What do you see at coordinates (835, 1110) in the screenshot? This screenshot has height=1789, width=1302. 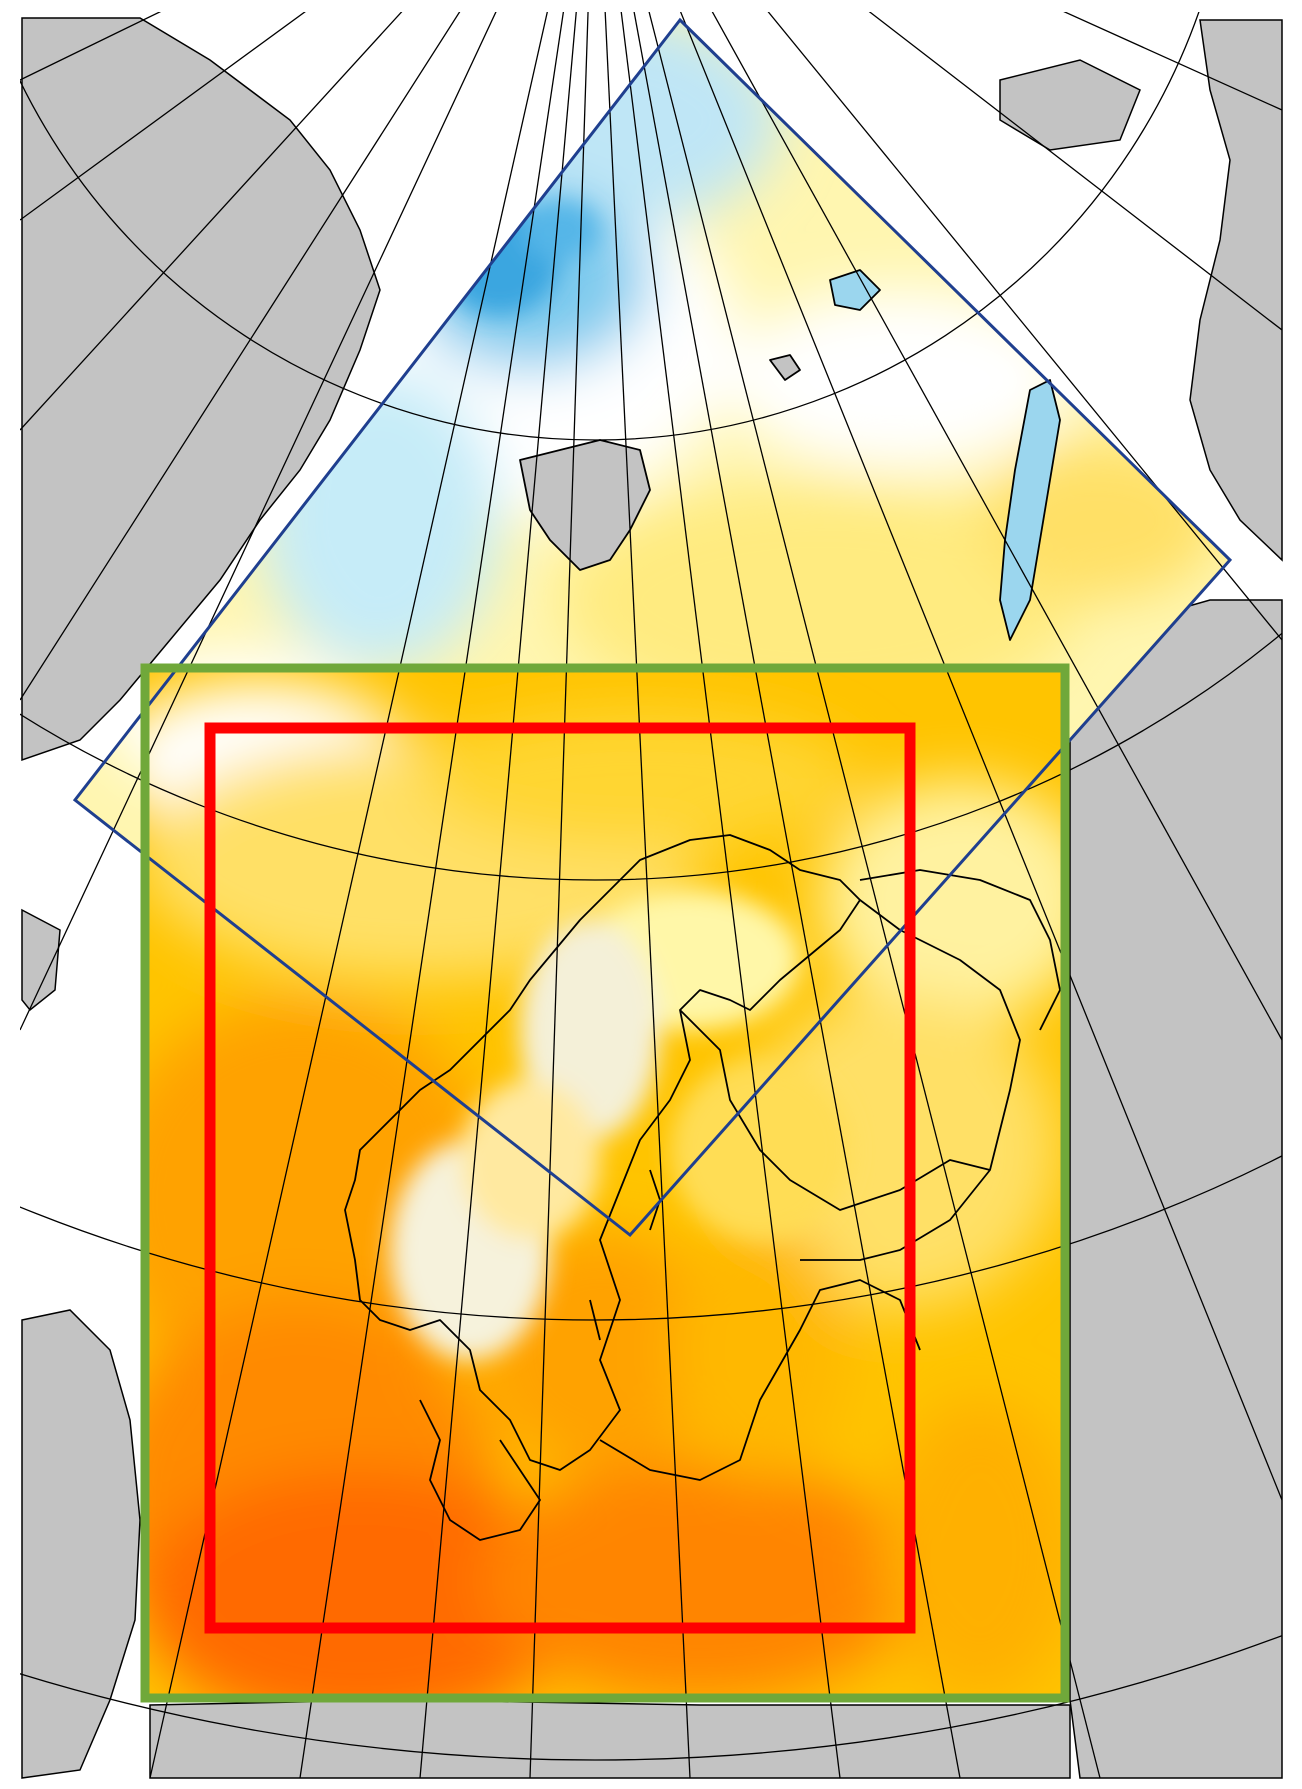 I see `bothnia-coast` at bounding box center [835, 1110].